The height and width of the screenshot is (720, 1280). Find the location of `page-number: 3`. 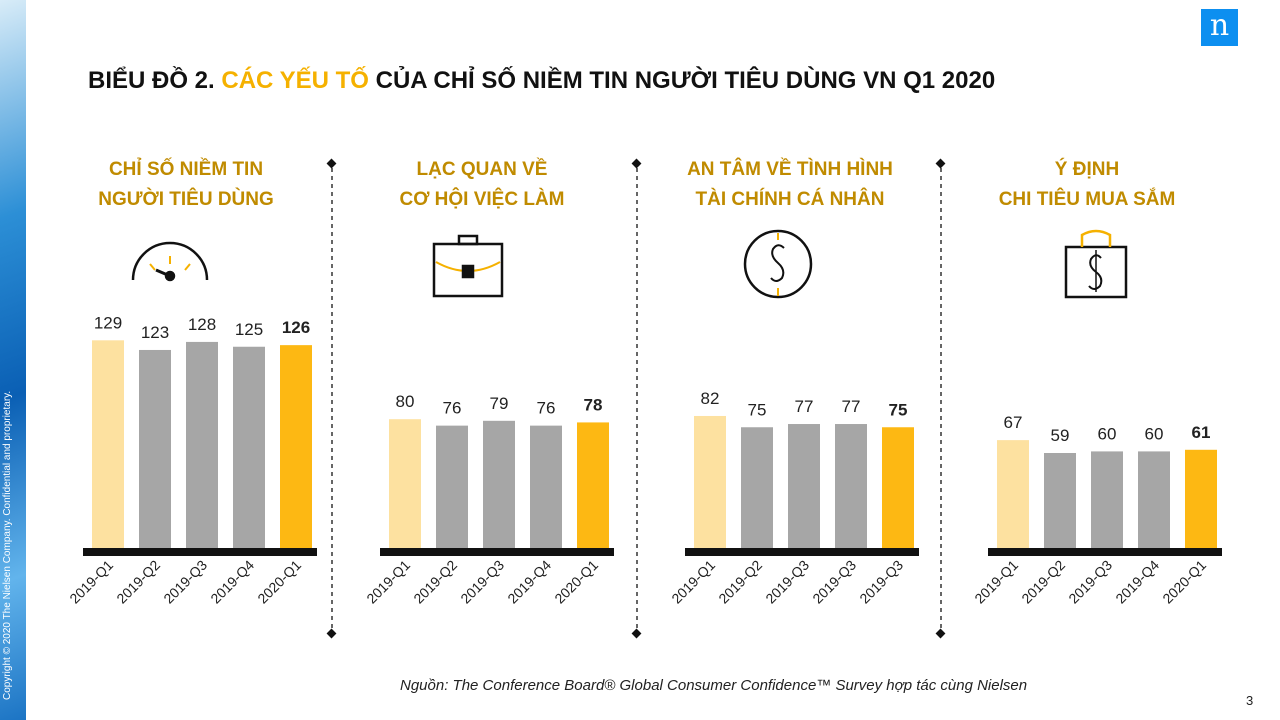

page-number: 3 is located at coordinates (1250, 700).